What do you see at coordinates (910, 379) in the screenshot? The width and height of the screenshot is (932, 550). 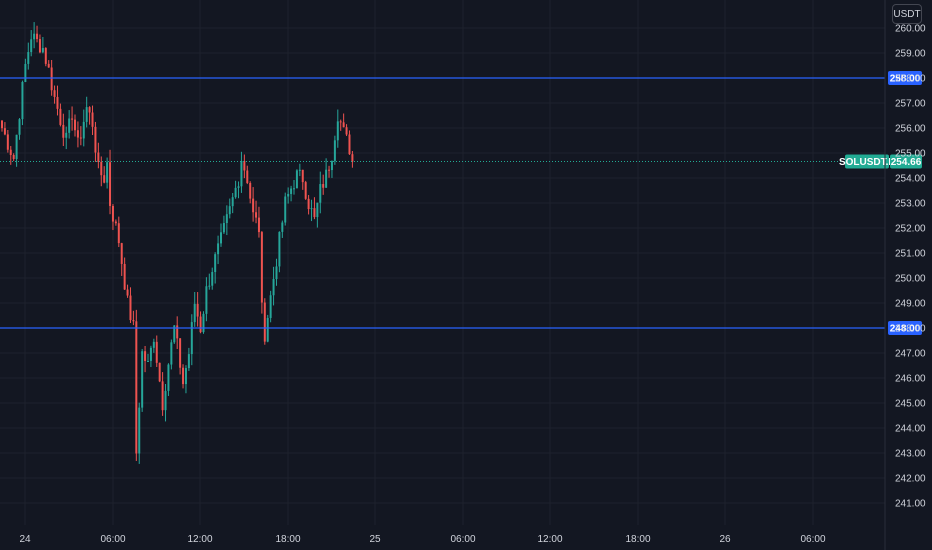 I see `price-tick-label: 246.00` at bounding box center [910, 379].